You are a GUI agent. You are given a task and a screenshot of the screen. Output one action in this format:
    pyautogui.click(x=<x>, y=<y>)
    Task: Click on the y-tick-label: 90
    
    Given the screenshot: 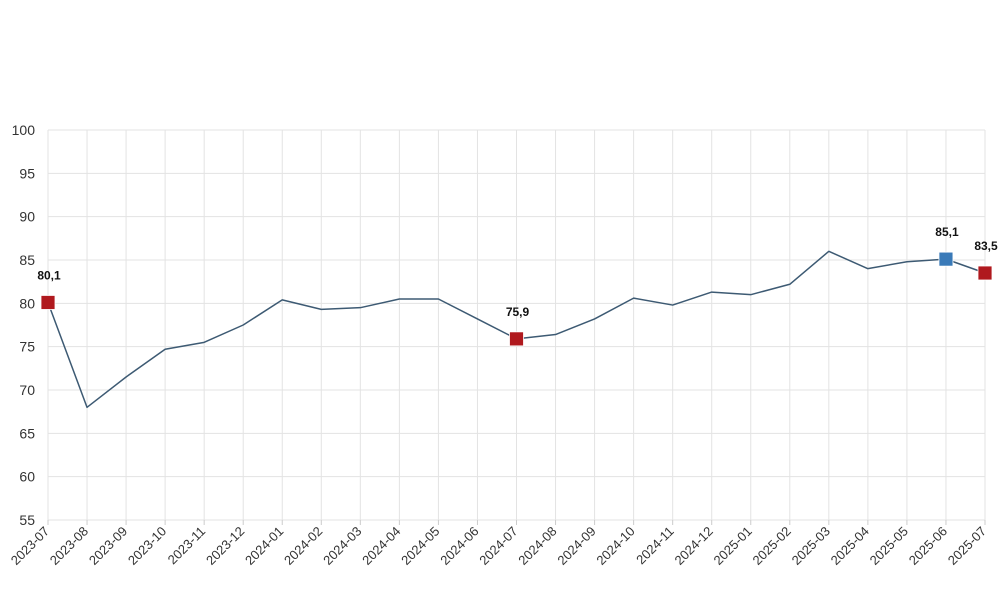 What is the action you would take?
    pyautogui.click(x=27, y=217)
    